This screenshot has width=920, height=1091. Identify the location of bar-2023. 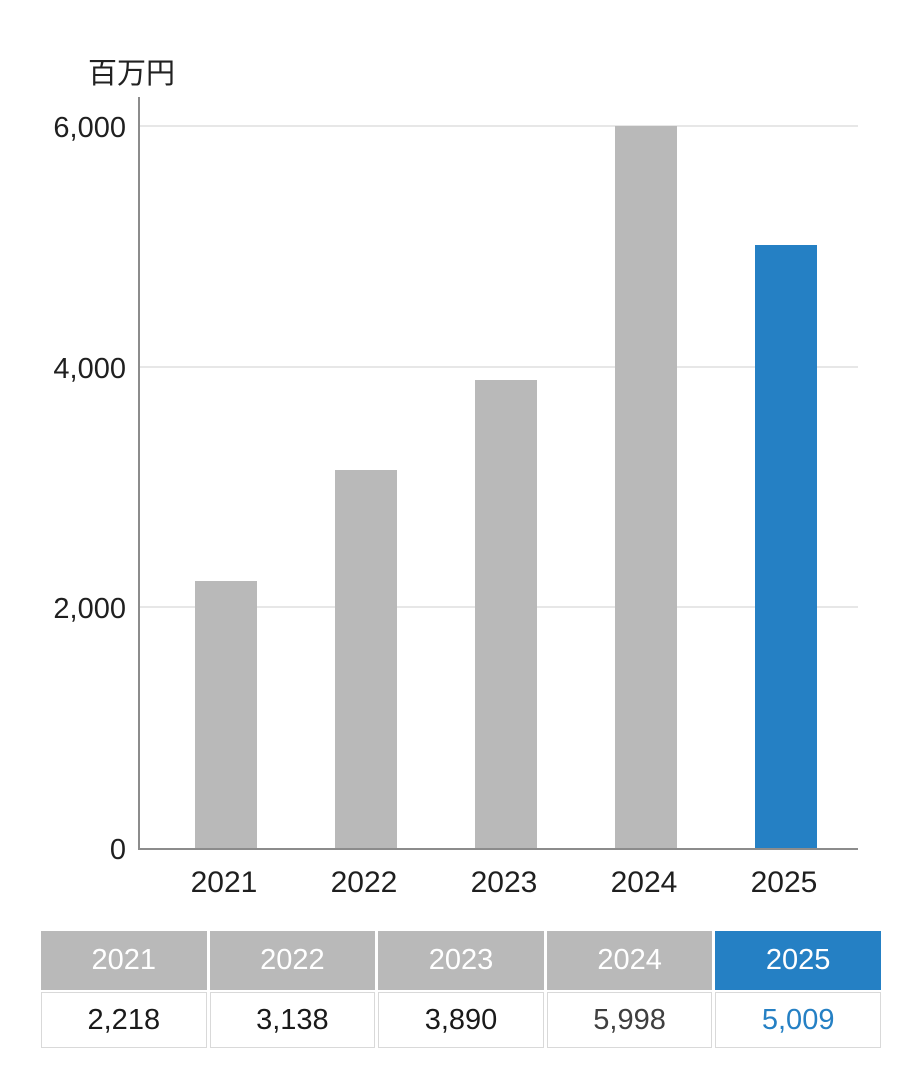
(506, 614).